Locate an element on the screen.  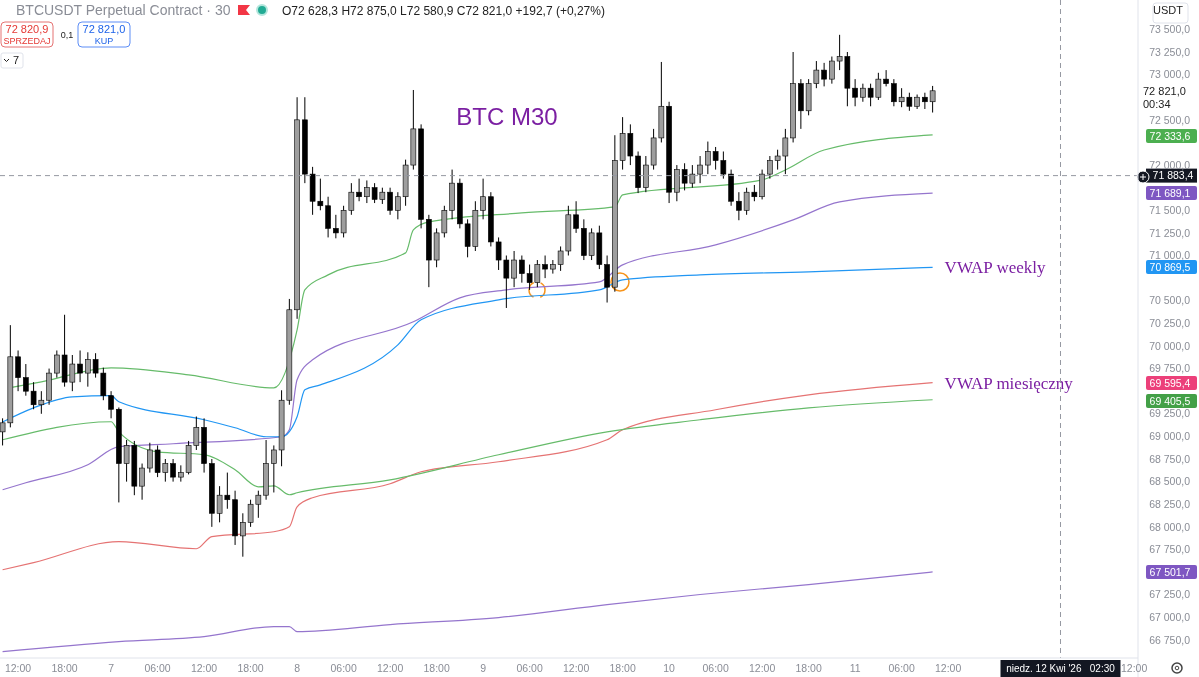
x-tick-label: 11 is located at coordinates (855, 668).